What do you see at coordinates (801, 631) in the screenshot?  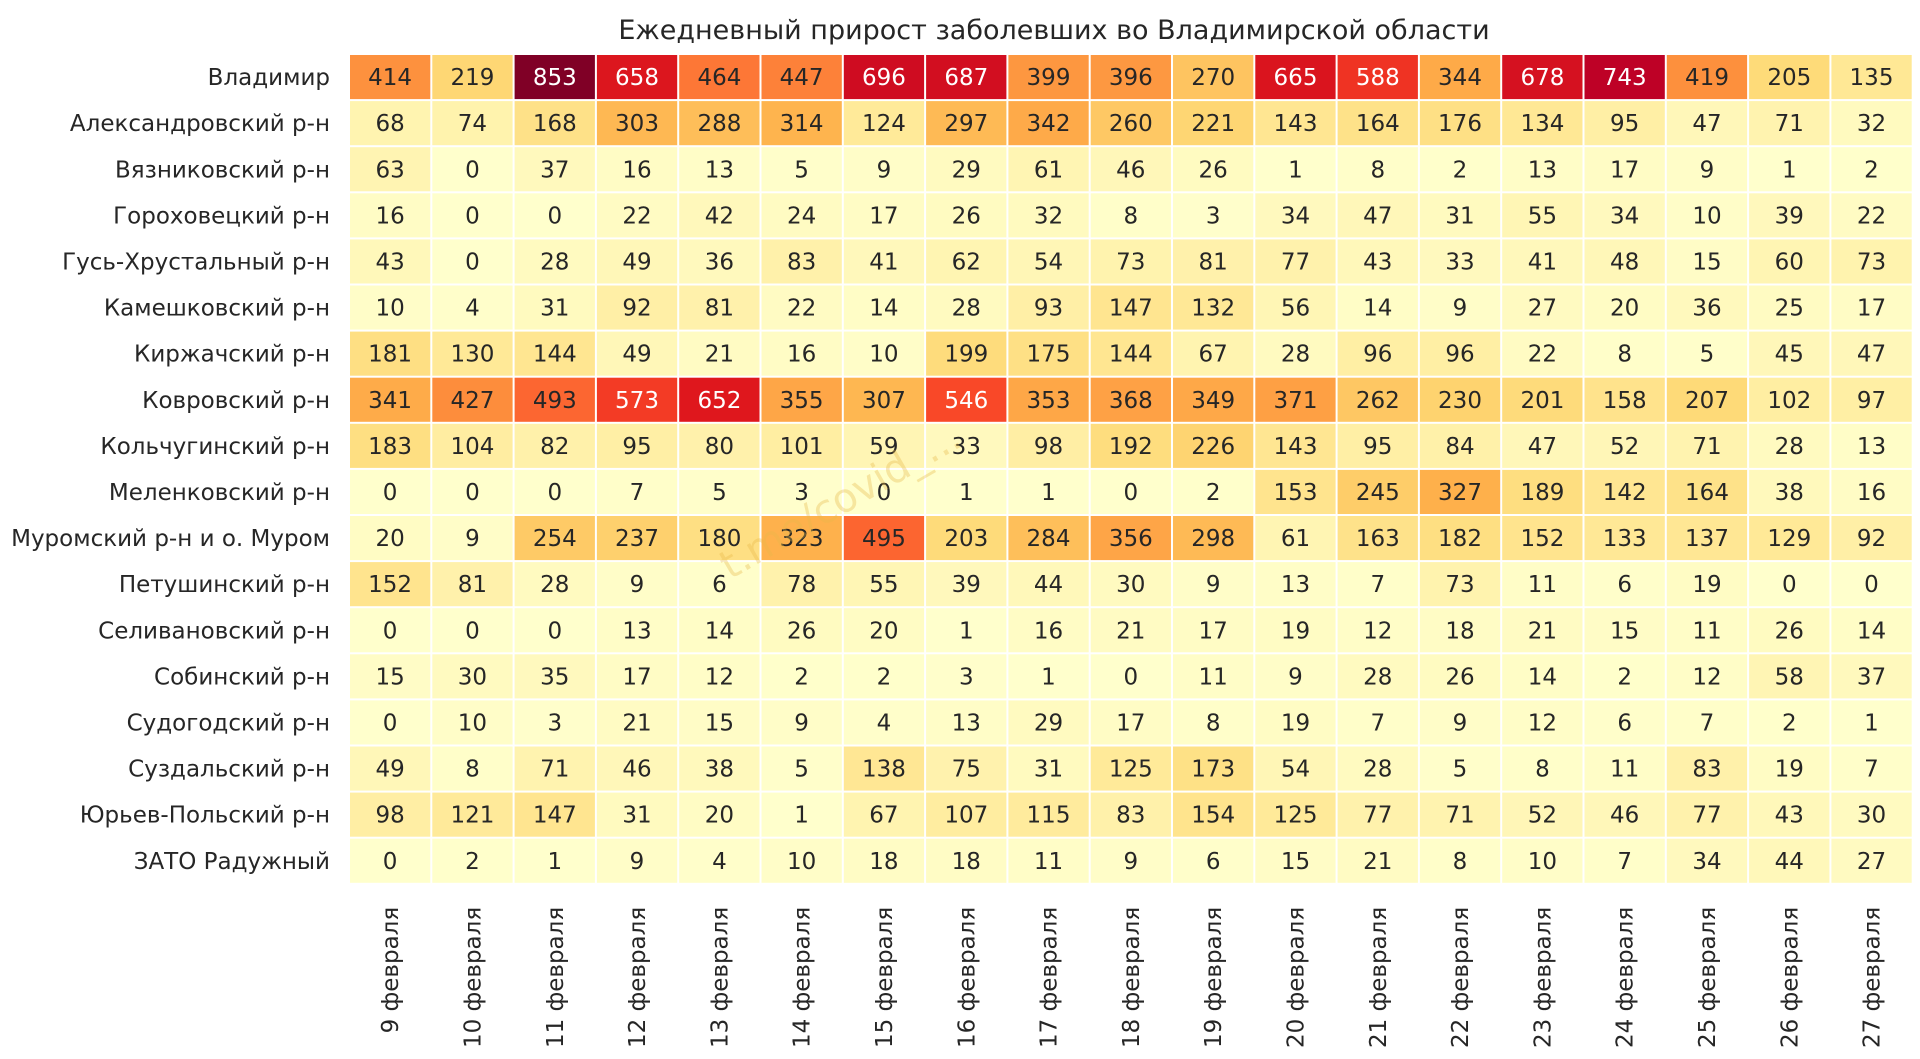 I see `cell-value-label: 26` at bounding box center [801, 631].